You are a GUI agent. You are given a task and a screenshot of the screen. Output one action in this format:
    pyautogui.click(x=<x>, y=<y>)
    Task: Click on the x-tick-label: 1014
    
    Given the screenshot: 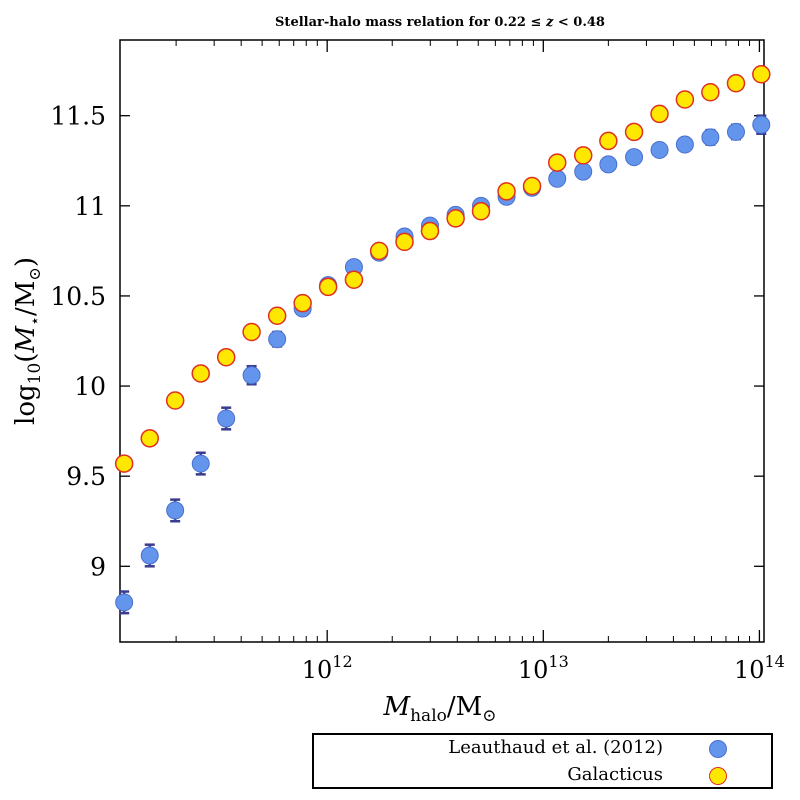 What is the action you would take?
    pyautogui.click(x=759, y=668)
    